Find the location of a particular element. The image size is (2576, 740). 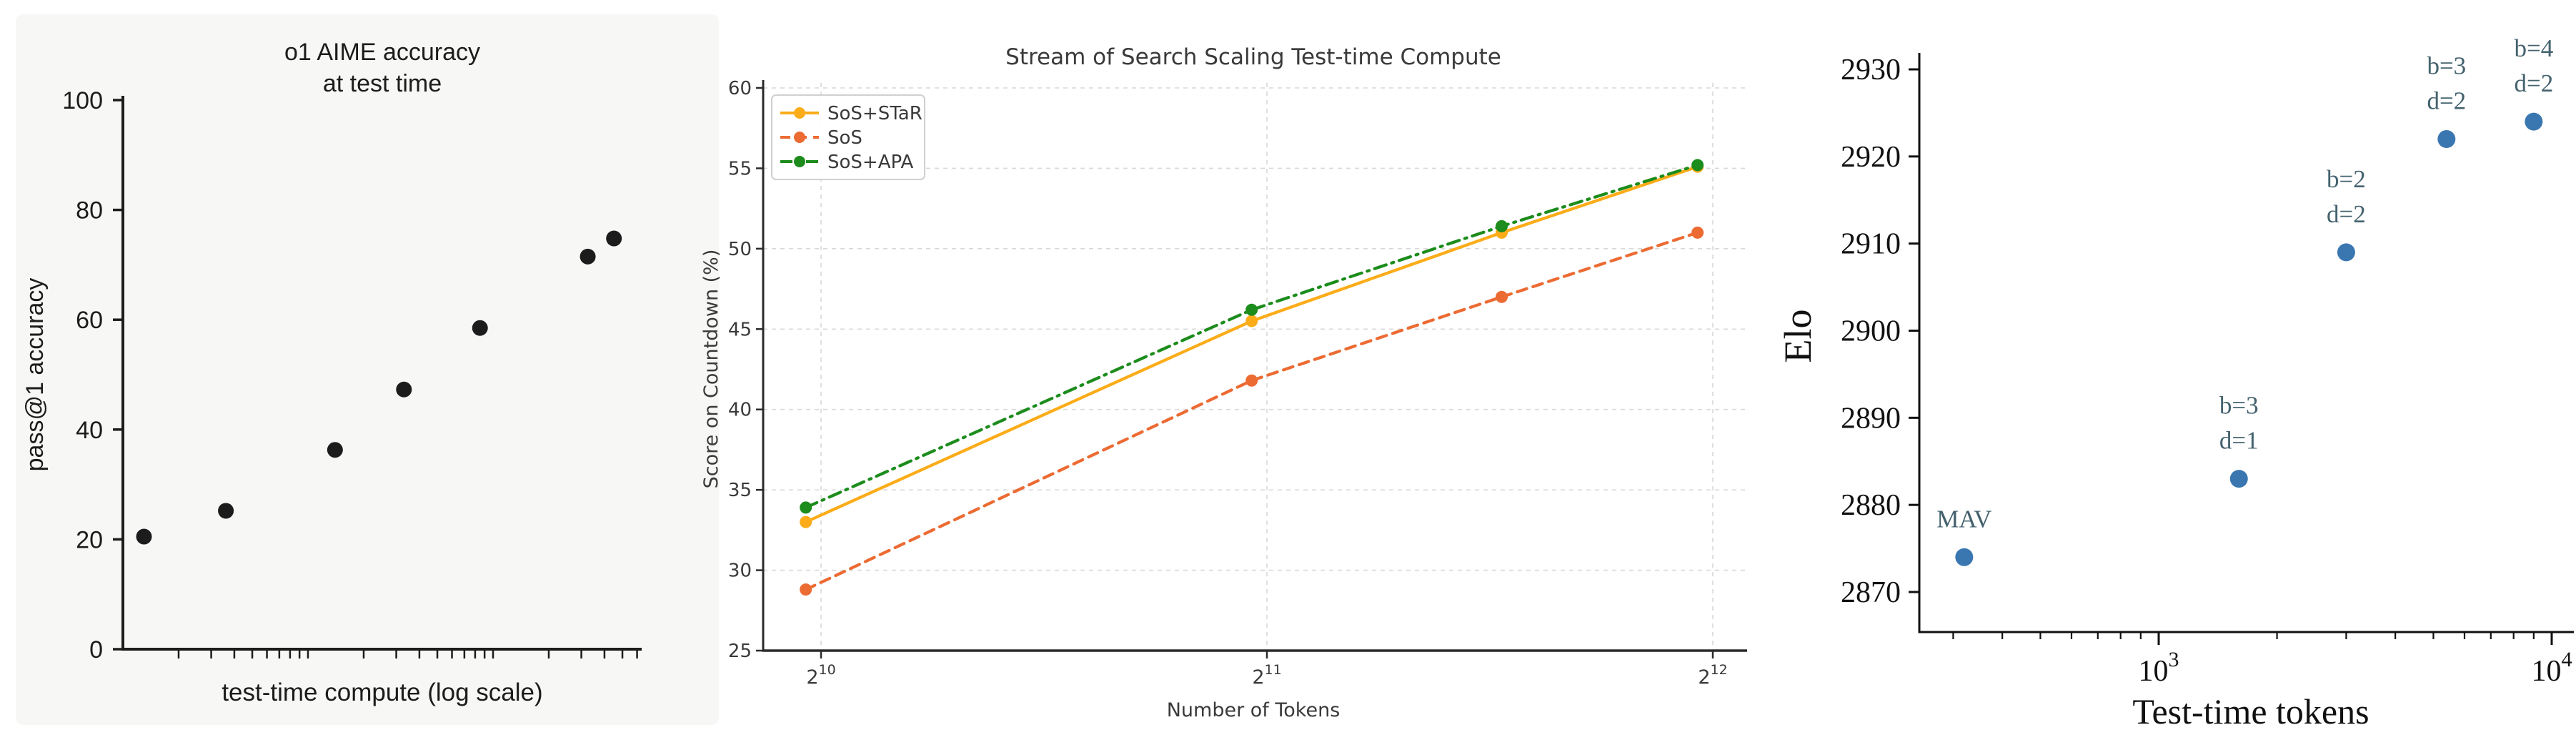

x-tick-label: 212 is located at coordinates (1712, 675).